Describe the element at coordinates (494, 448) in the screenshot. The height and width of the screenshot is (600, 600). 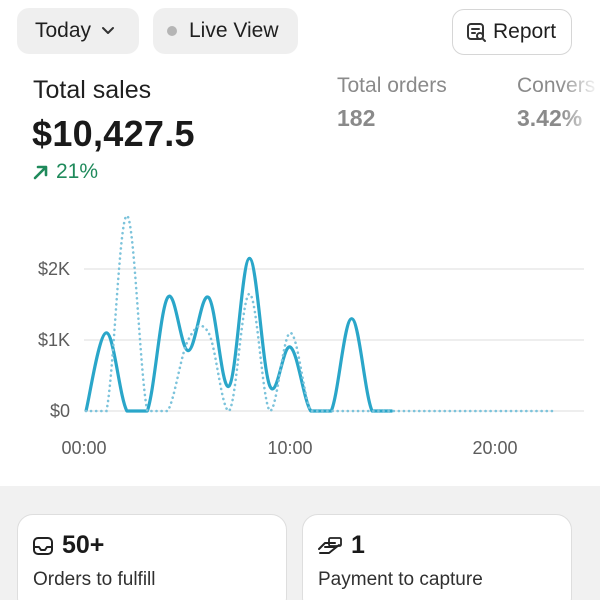
I see `x-tick-label: 20:00` at that location.